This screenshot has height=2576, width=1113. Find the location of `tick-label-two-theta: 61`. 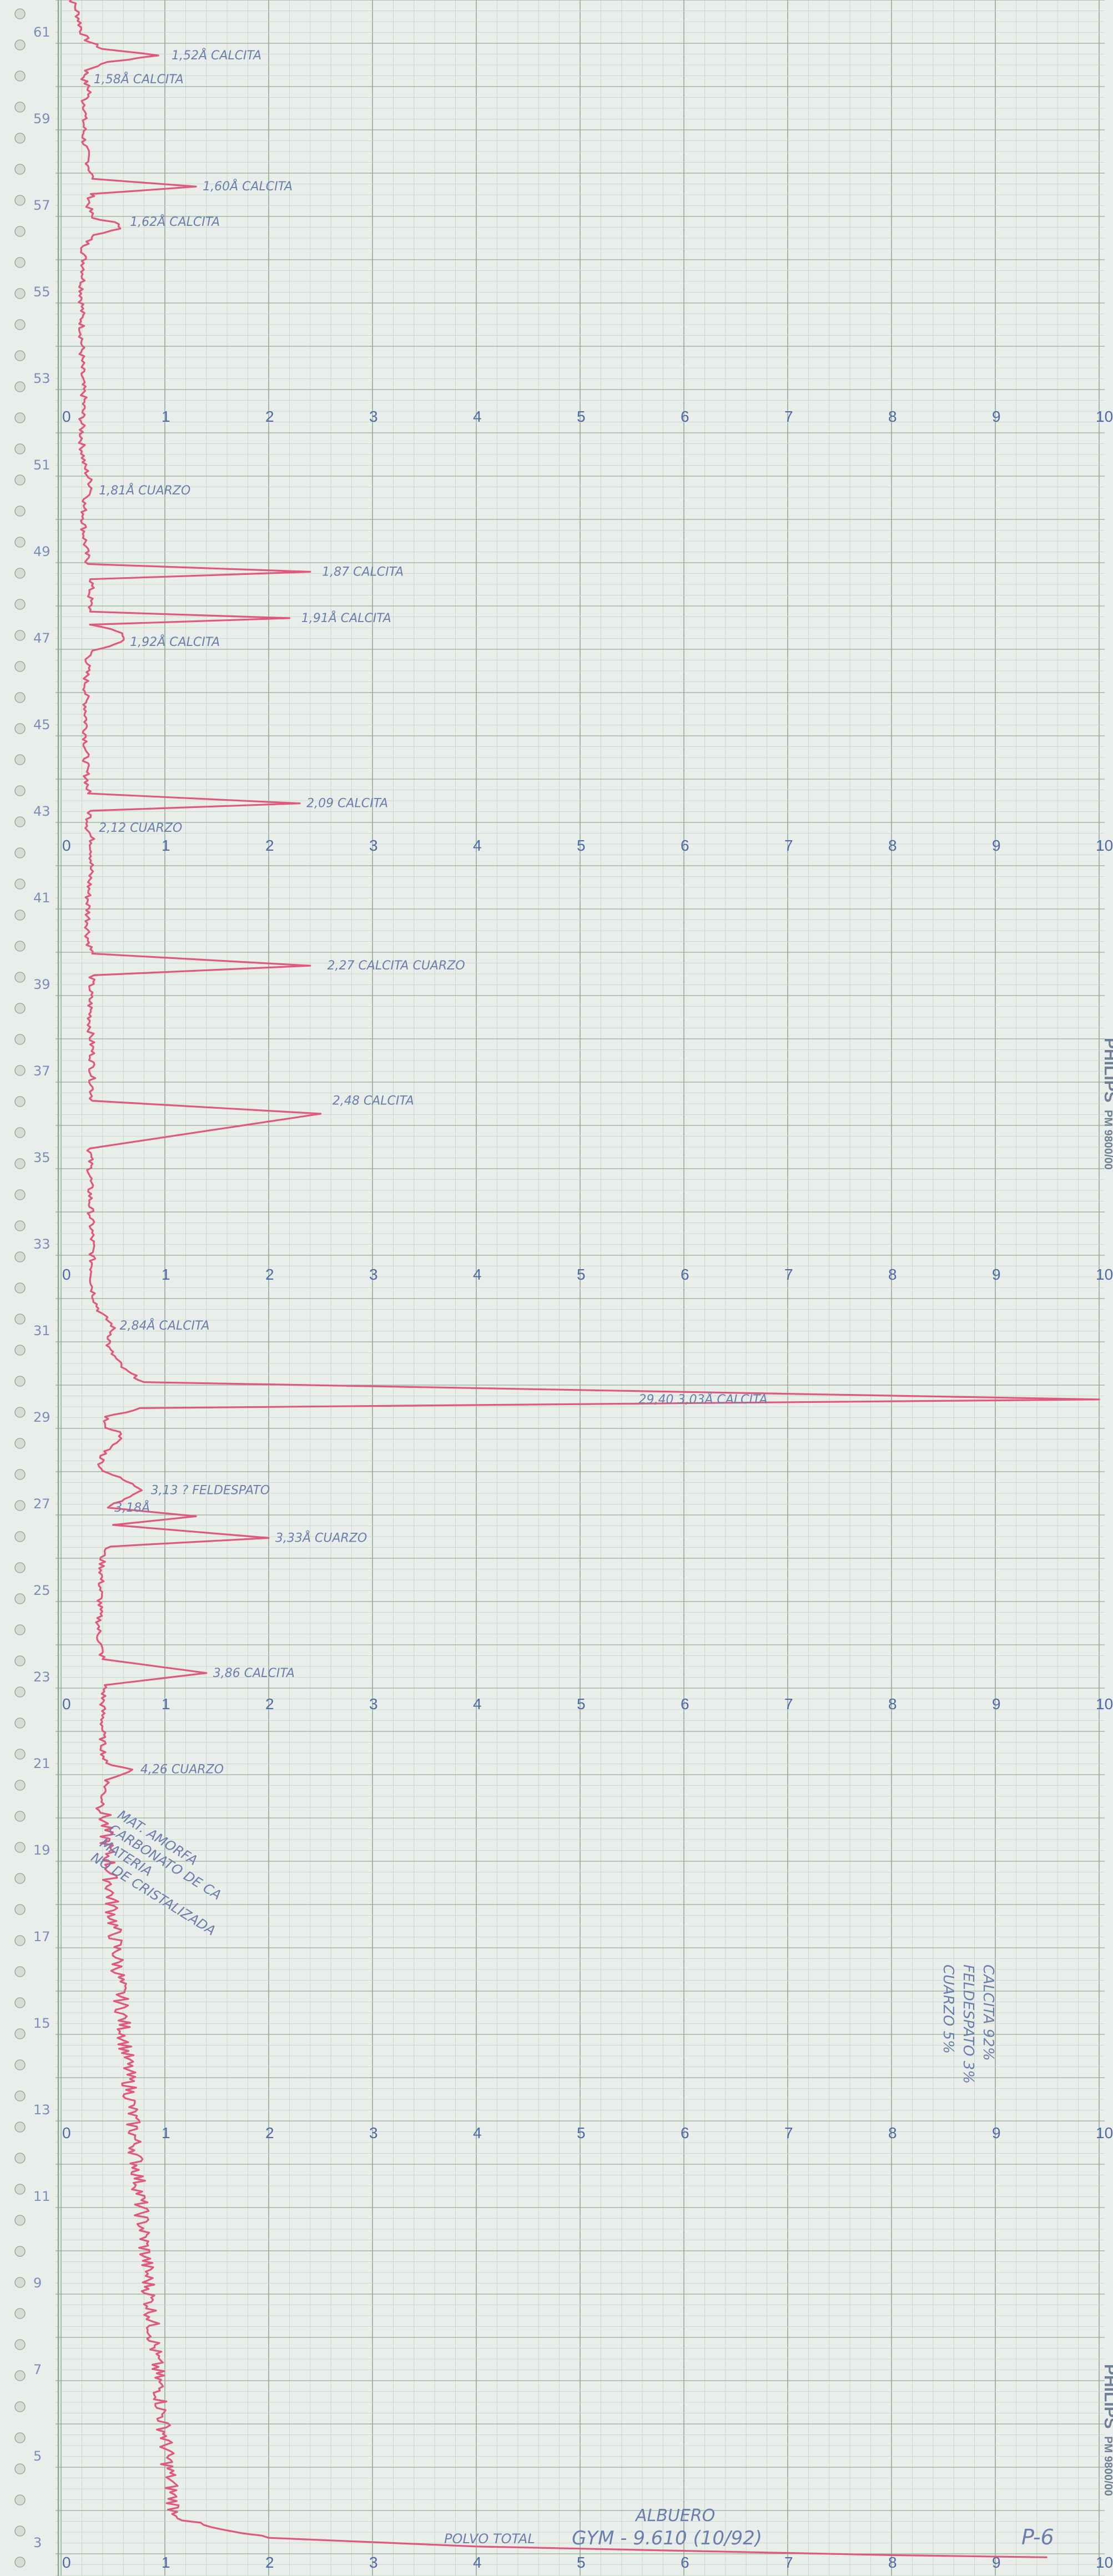

tick-label-two-theta: 61 is located at coordinates (42, 32).